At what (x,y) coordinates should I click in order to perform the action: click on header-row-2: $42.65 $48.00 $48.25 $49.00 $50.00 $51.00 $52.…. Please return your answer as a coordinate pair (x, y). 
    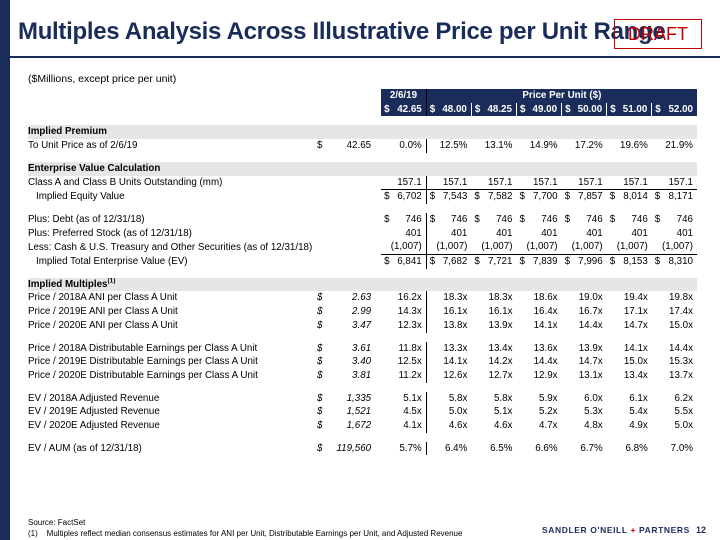
    Looking at the image, I should click on (362, 109).